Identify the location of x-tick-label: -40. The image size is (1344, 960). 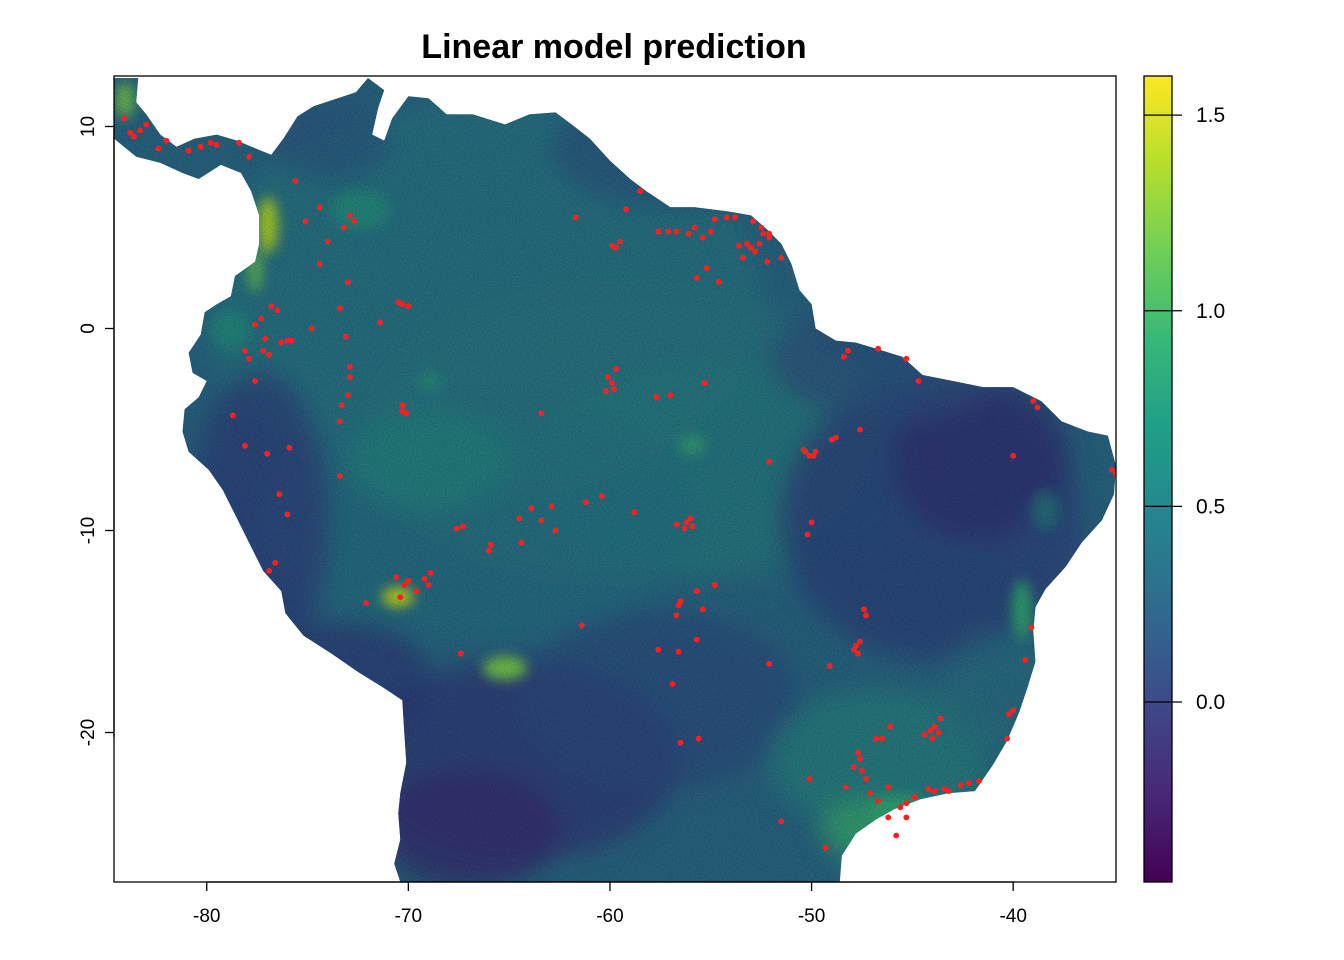
(1012, 916).